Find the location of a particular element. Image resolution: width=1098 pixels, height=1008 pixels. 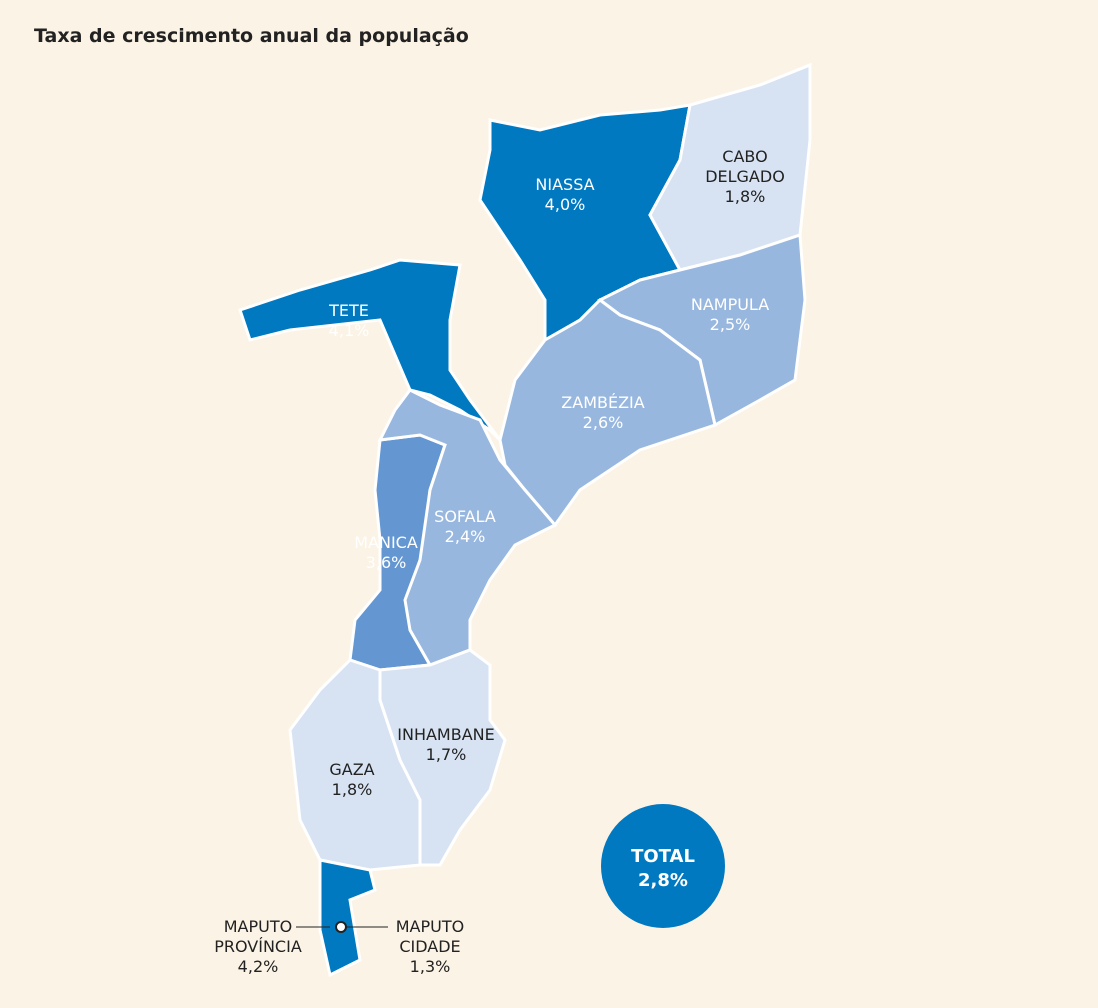

province-label: NAMPULA 2,5% is located at coordinates (730, 314).